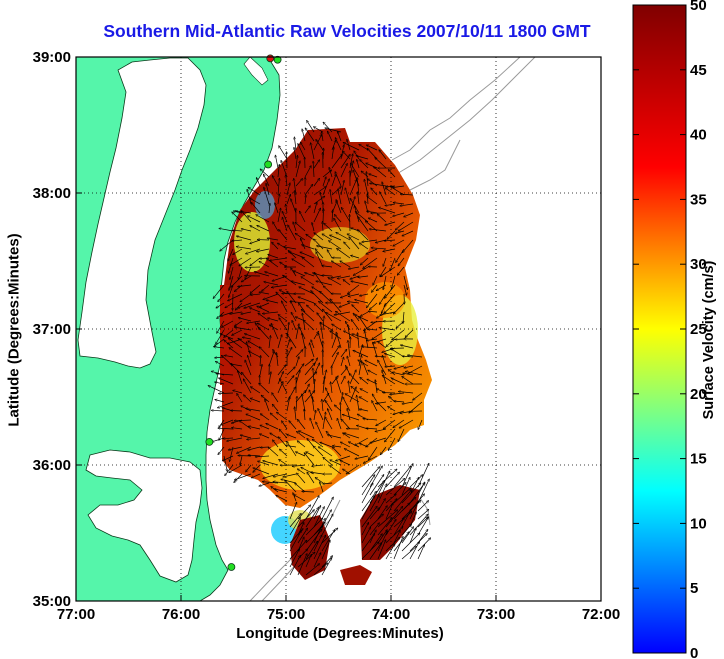 The height and width of the screenshot is (659, 724). What do you see at coordinates (698, 135) in the screenshot?
I see `colorbar-tick-label: 40` at bounding box center [698, 135].